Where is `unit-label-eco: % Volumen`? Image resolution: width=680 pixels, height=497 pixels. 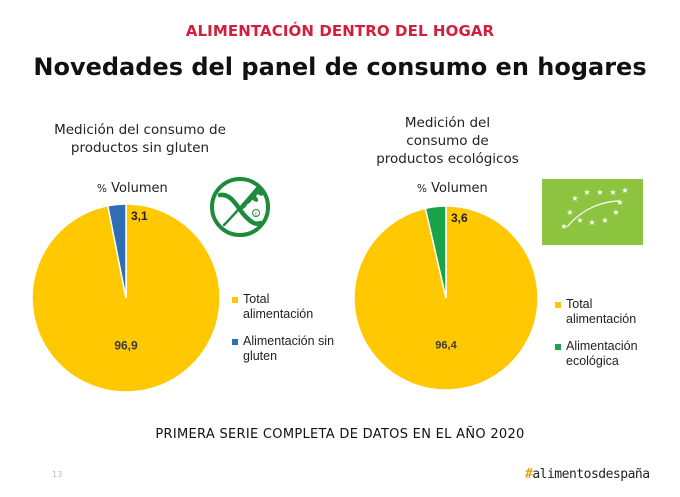
unit-label-eco: % Volumen is located at coordinates (452, 188).